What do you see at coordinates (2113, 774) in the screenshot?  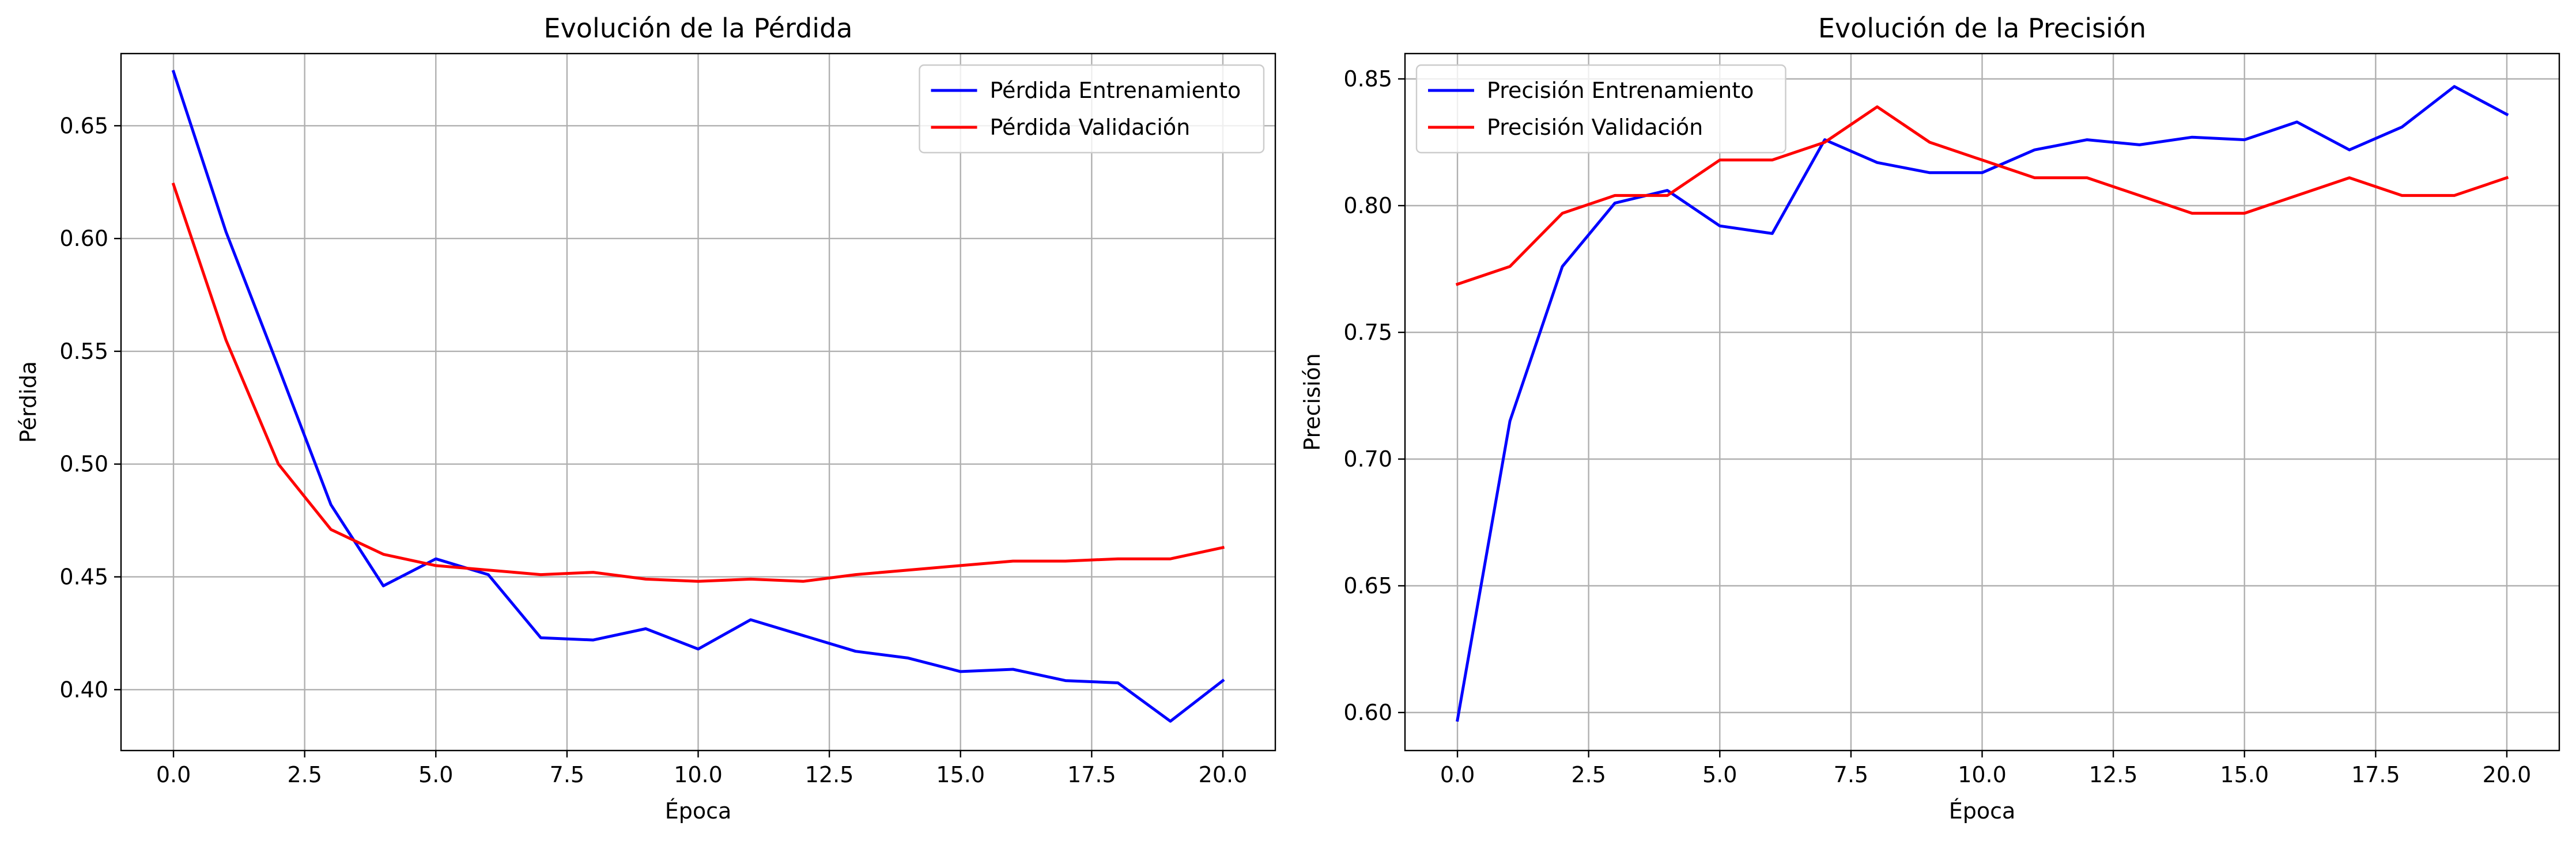 I see `accuracy-x-tick-label-5: 12.5` at bounding box center [2113, 774].